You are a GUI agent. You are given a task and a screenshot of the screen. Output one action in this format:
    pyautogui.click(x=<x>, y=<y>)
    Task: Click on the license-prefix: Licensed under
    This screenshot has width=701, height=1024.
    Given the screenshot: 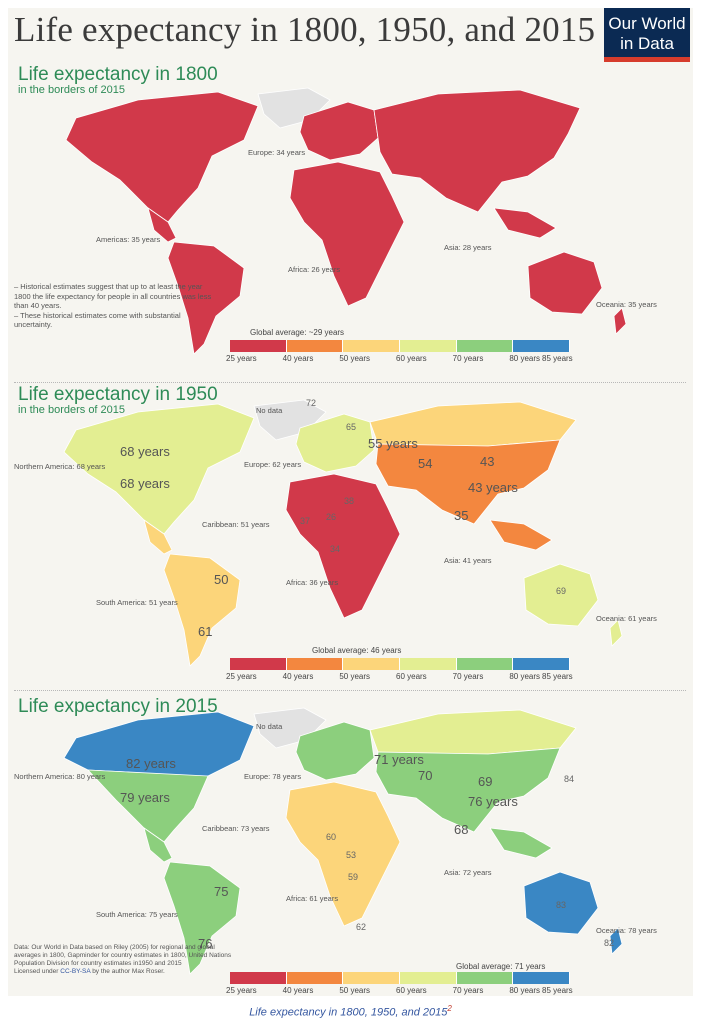 What is the action you would take?
    pyautogui.click(x=36, y=971)
    